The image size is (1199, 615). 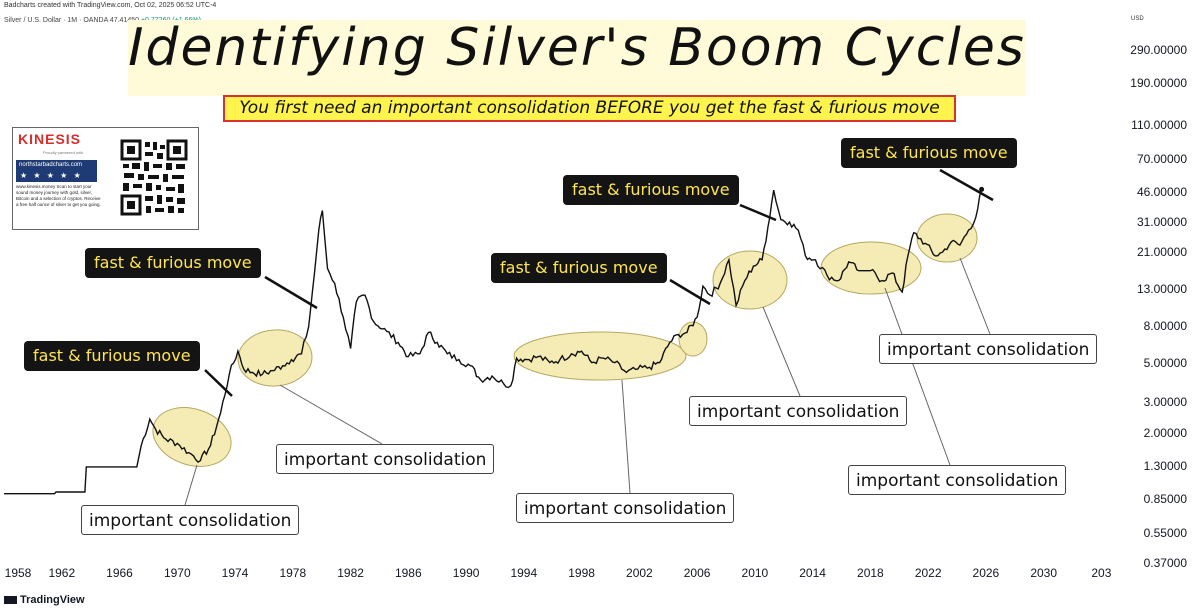 What do you see at coordinates (1161, 222) in the screenshot?
I see `y-tick-label: 31.00000` at bounding box center [1161, 222].